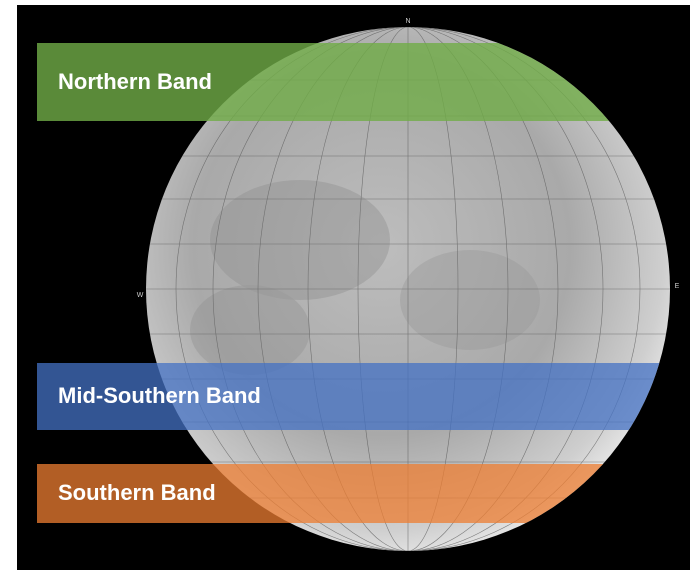 The width and height of the screenshot is (695, 574). I want to click on band-label: Northern Band, so click(135, 81).